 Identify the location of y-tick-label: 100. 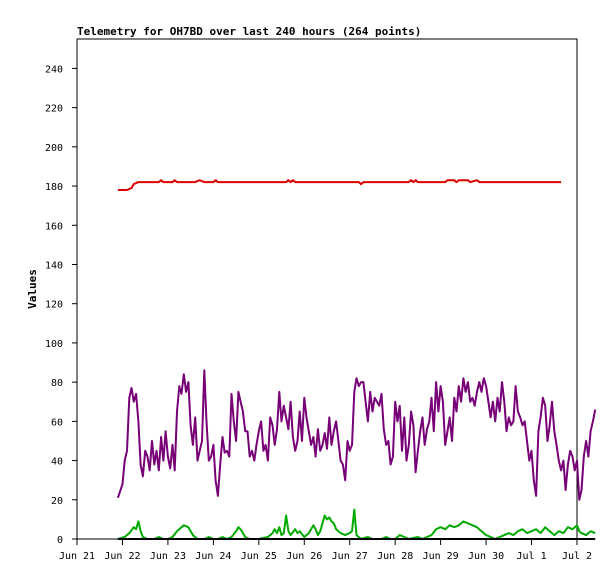
(54, 344).